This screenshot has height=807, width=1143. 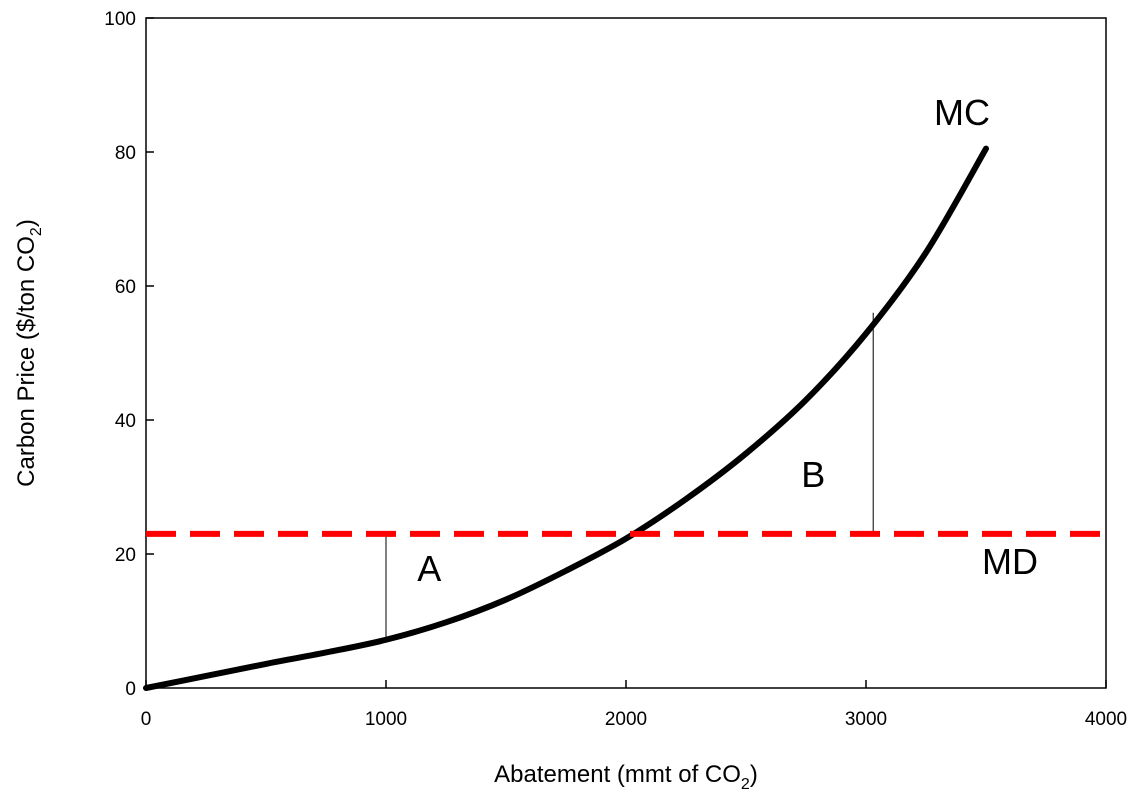 What do you see at coordinates (125, 421) in the screenshot?
I see `y-tick-label: 40` at bounding box center [125, 421].